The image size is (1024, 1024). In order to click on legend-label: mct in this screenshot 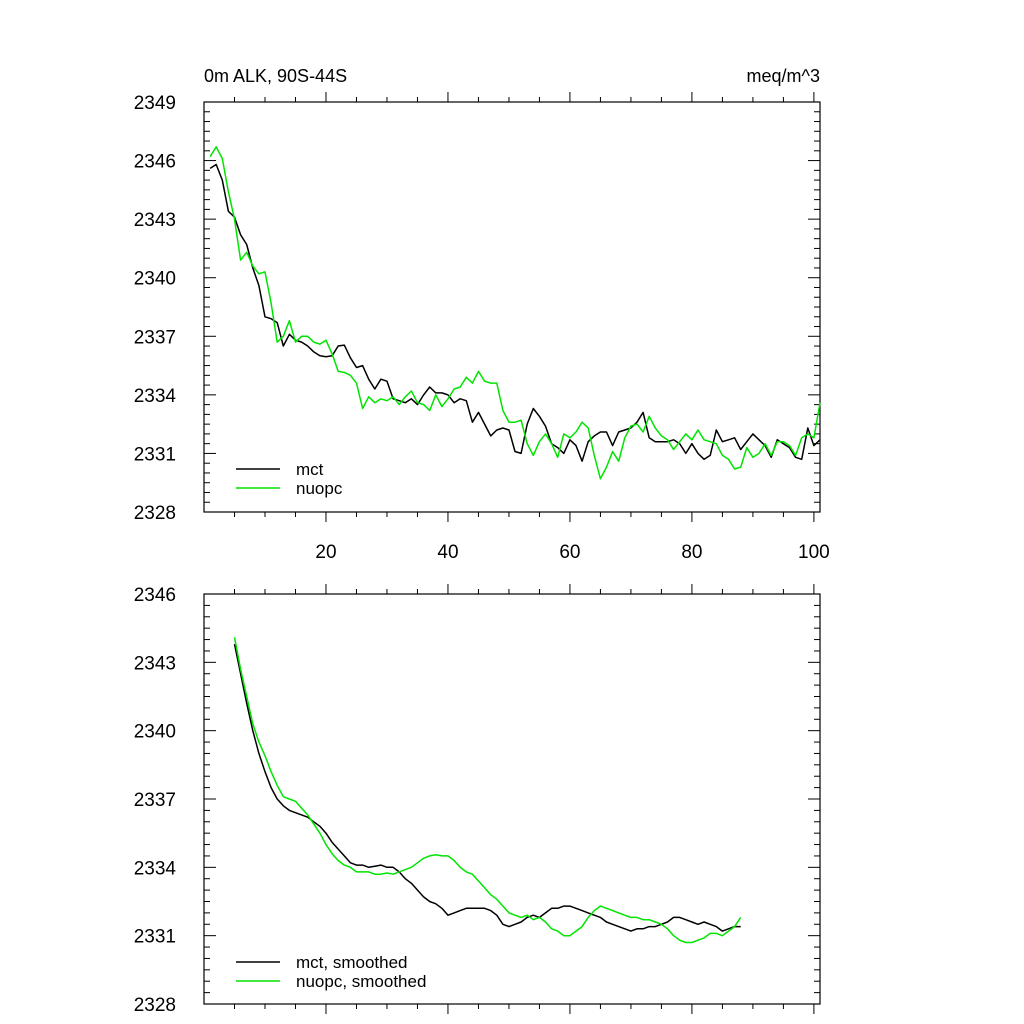, I will do `click(310, 469)`.